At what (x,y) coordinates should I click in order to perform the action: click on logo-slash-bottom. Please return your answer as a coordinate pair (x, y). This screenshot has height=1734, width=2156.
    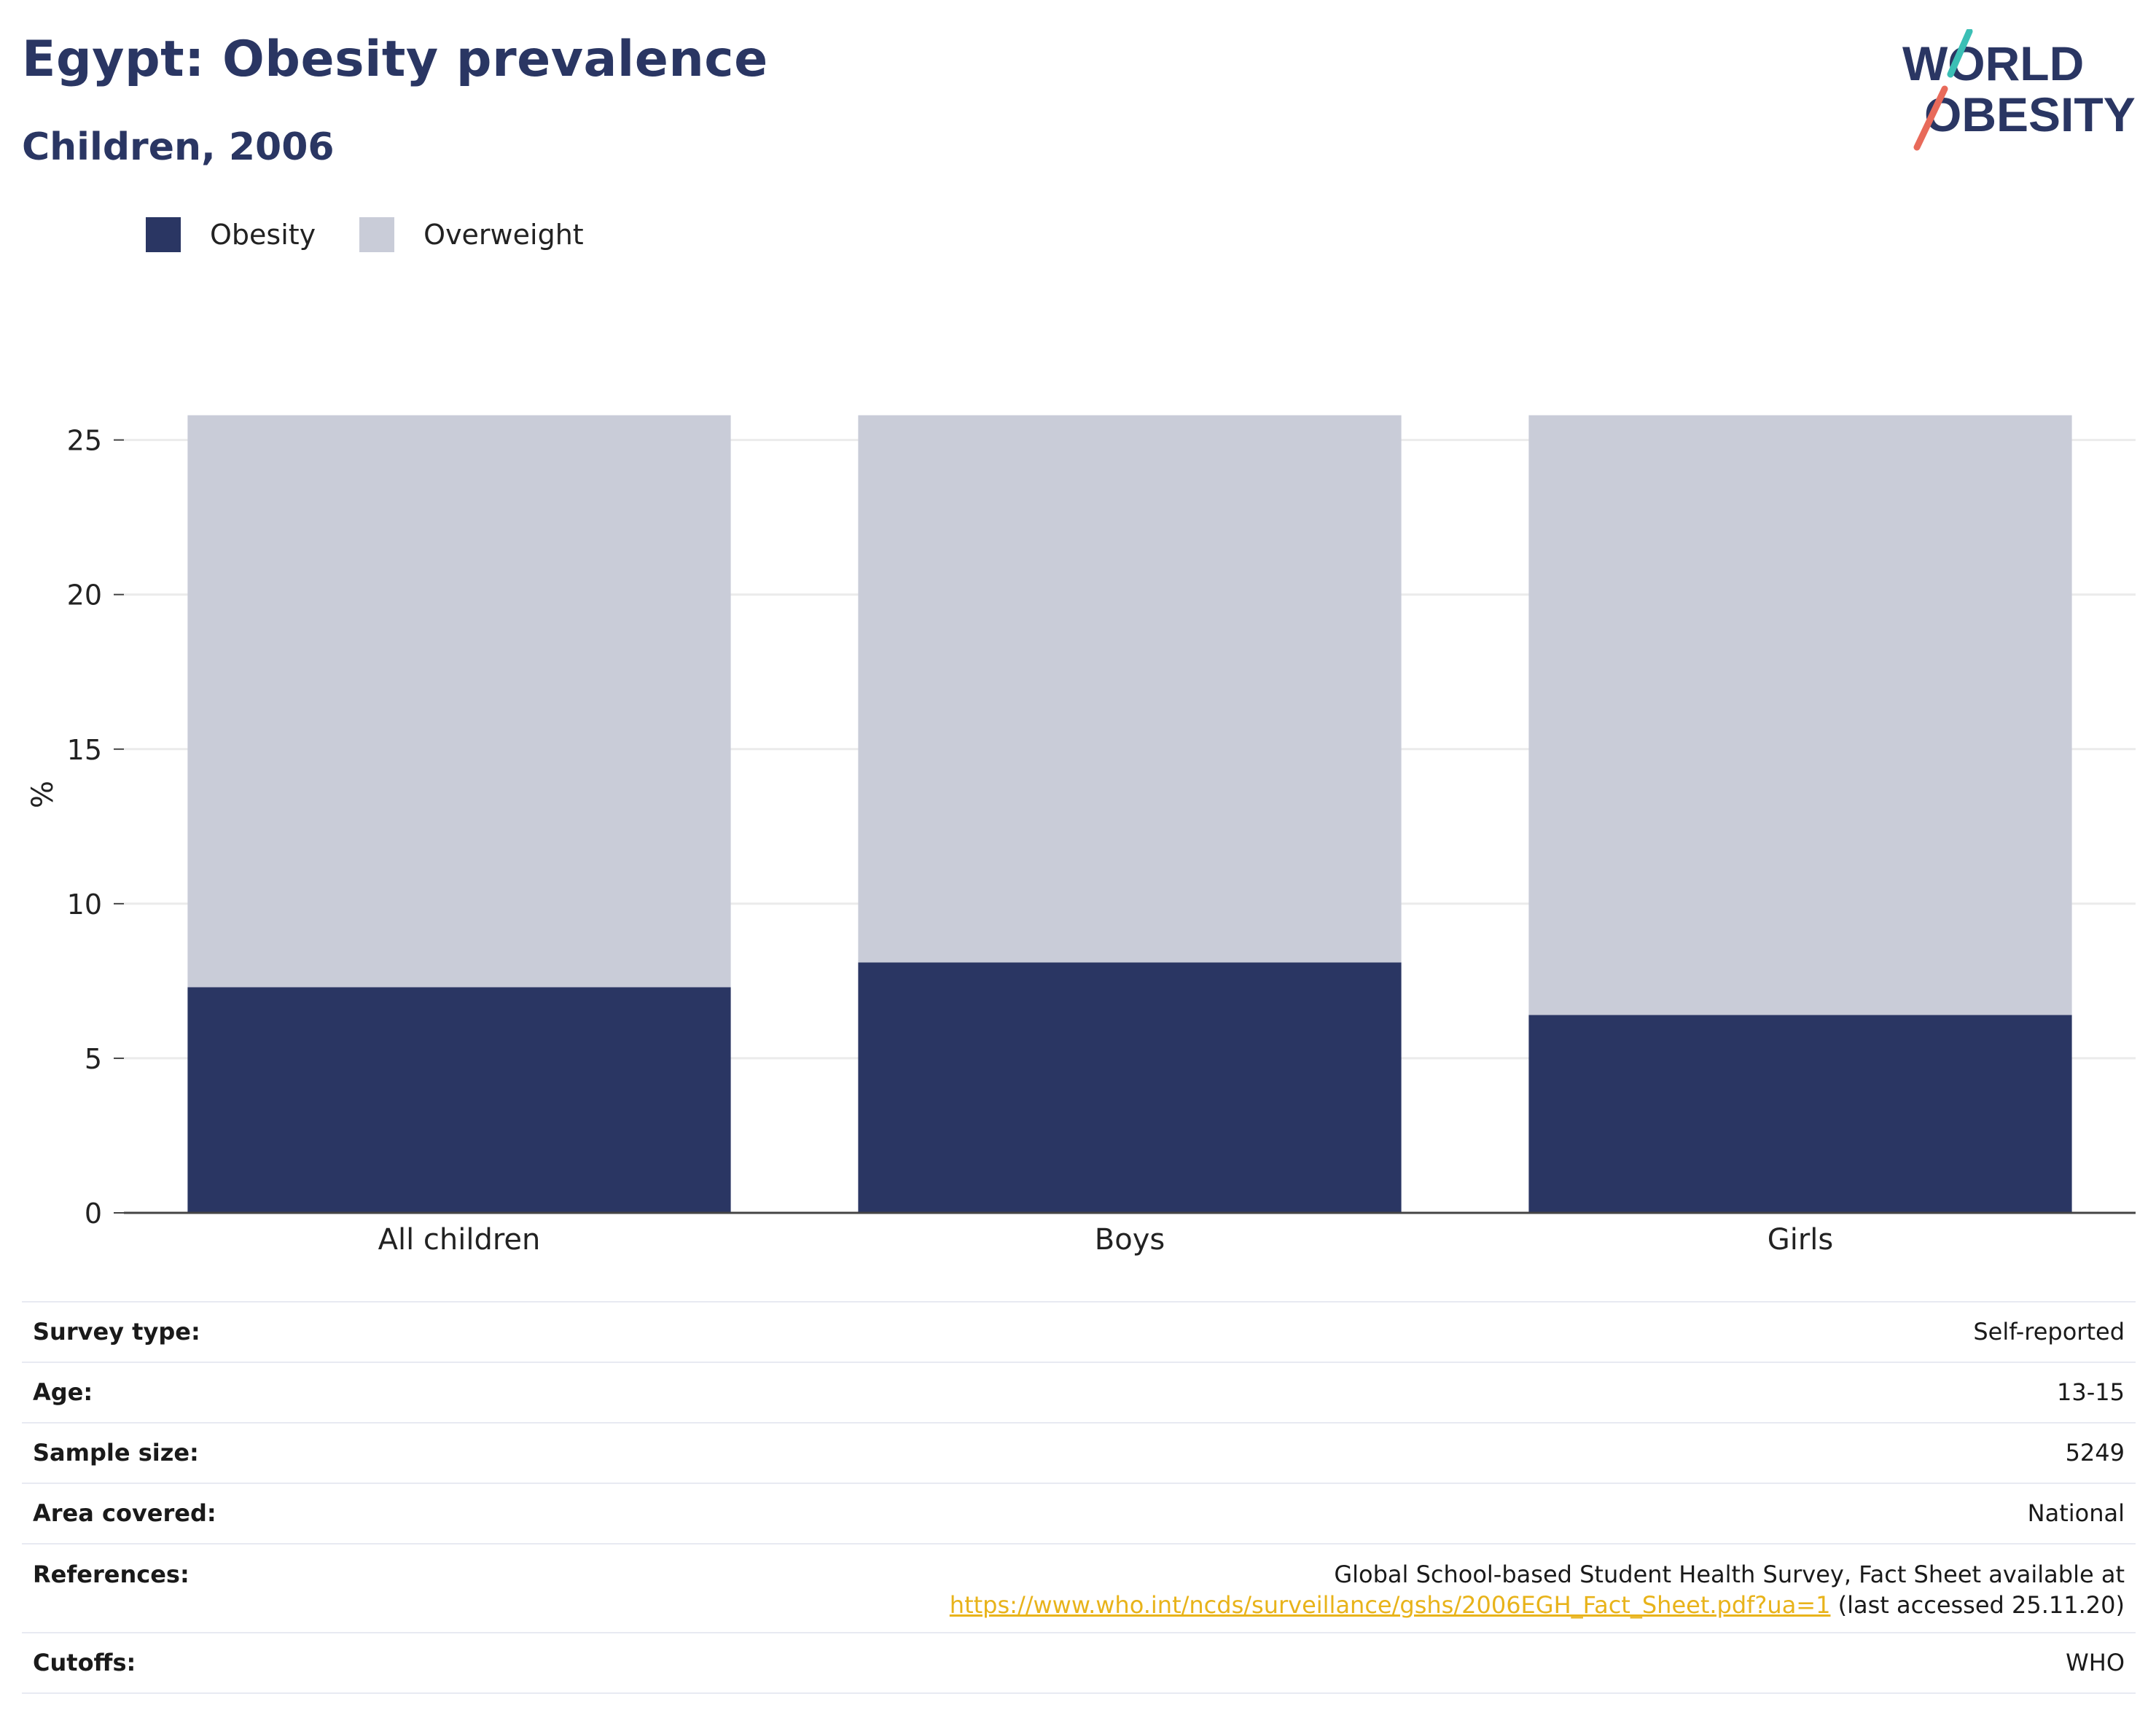
    Looking at the image, I should click on (1931, 118).